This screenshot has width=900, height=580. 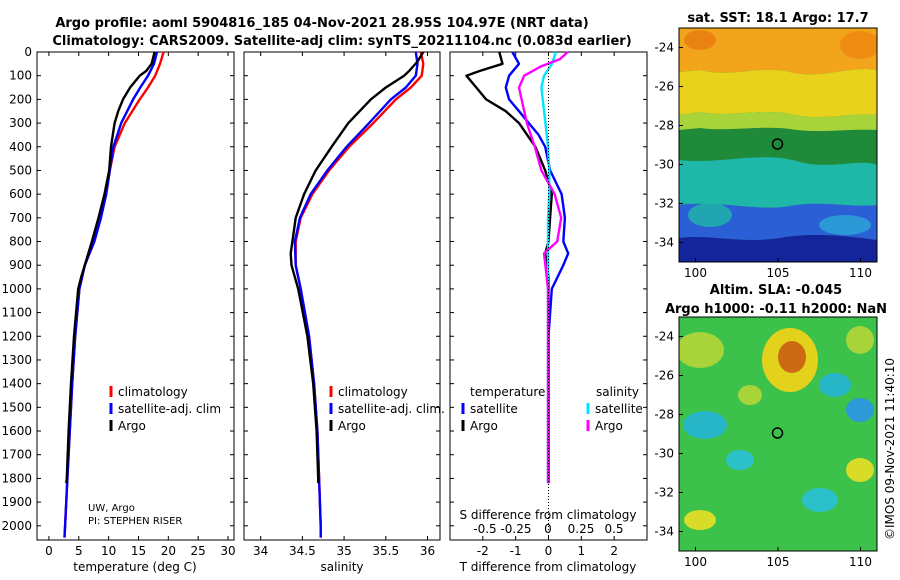 I want to click on depth-tick-label: 1800, so click(x=16, y=478).